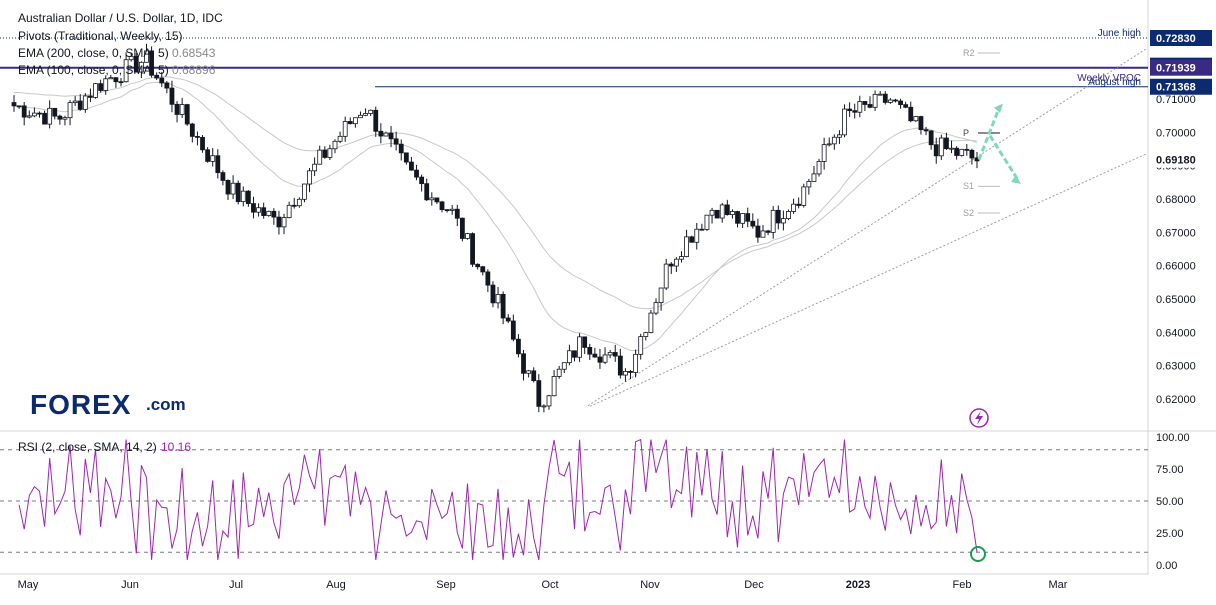 The height and width of the screenshot is (605, 1216). Describe the element at coordinates (100, 36) in the screenshot. I see `pivots-legend: Pivots (Traditional, Weekly, 15)` at that location.